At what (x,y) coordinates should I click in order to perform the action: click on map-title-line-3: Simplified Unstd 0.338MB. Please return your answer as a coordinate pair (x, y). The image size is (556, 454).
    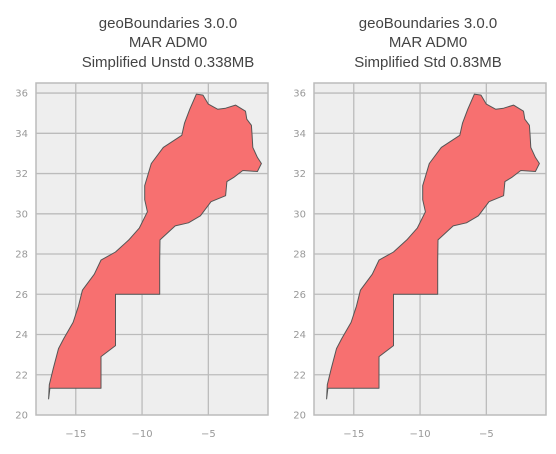
    Looking at the image, I should click on (168, 62).